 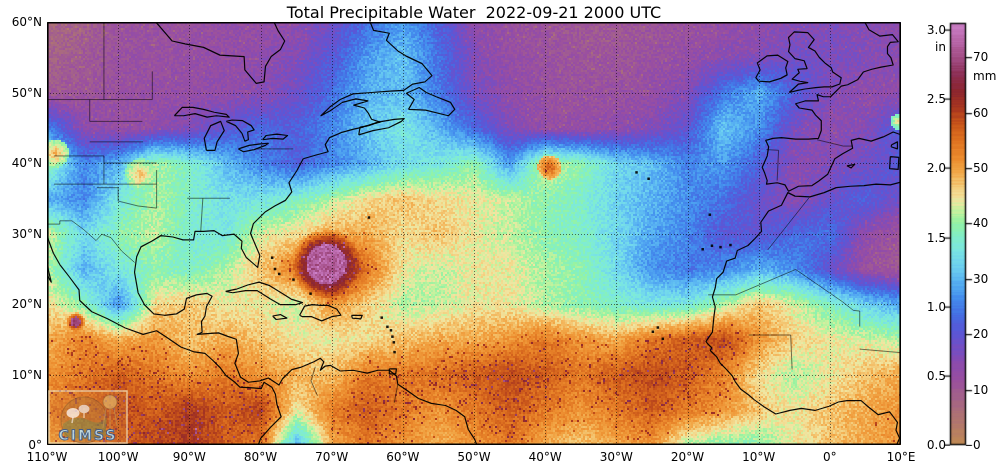 What do you see at coordinates (981, 223) in the screenshot?
I see `colorbar-tick-mm: 40` at bounding box center [981, 223].